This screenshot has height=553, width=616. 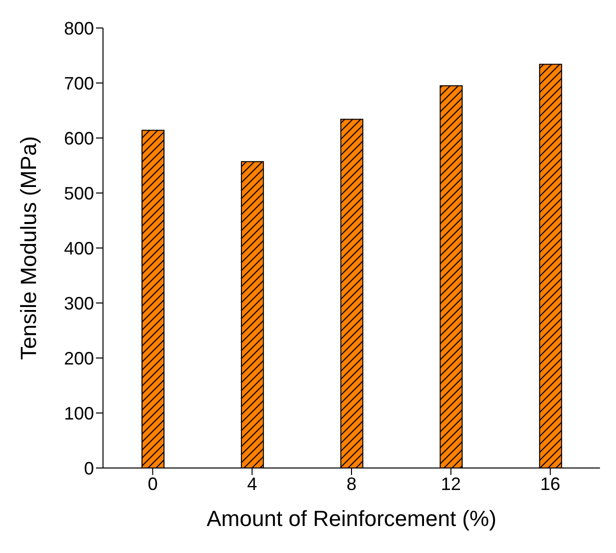 What do you see at coordinates (89, 468) in the screenshot?
I see `y-tick-label: 0` at bounding box center [89, 468].